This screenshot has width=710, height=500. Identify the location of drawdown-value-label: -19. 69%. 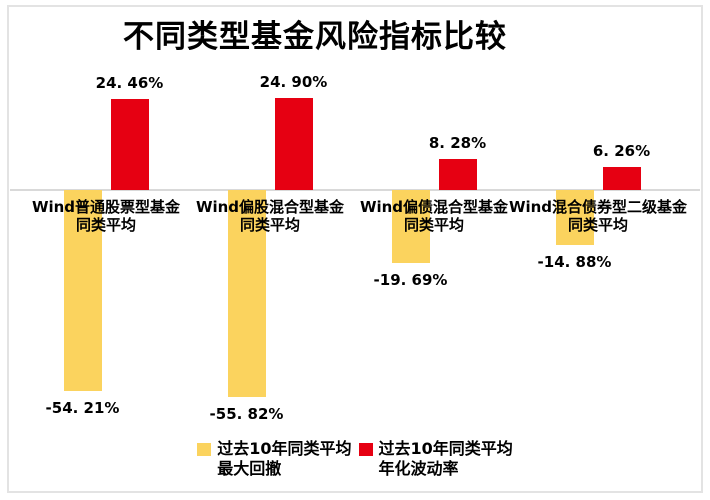
(410, 280).